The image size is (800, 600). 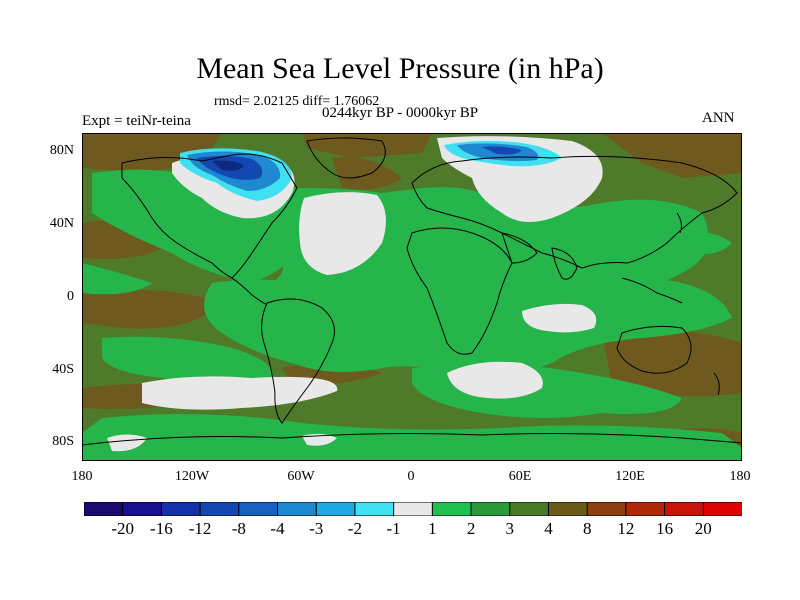 What do you see at coordinates (192, 476) in the screenshot?
I see `lon-label-120w: 120W` at bounding box center [192, 476].